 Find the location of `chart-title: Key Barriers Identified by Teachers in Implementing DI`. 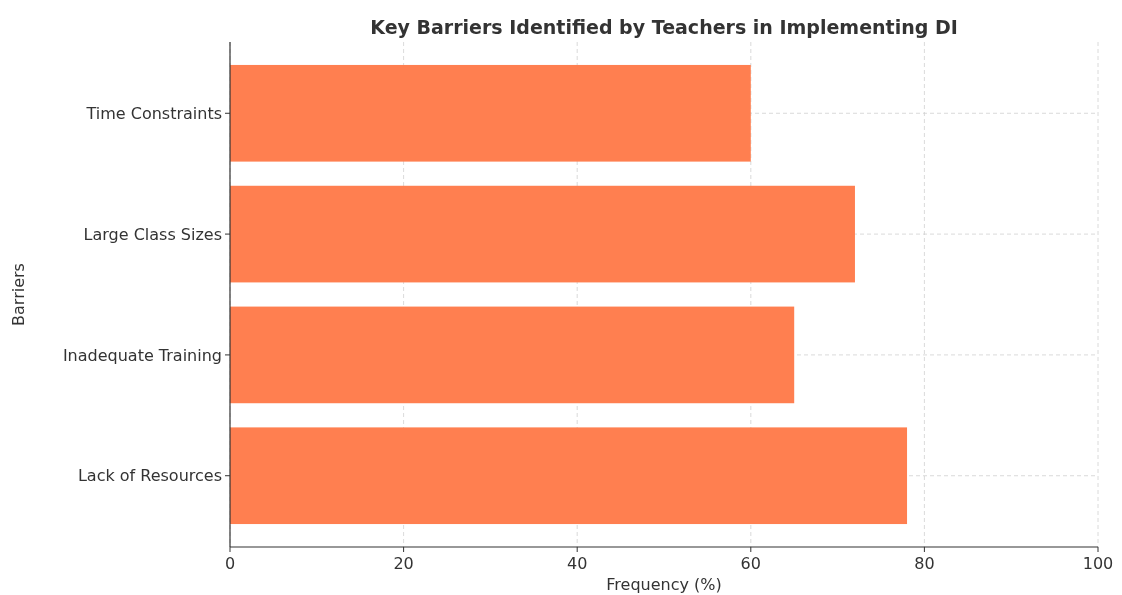

chart-title: Key Barriers Identified by Teachers in Implementing DI is located at coordinates (664, 27).